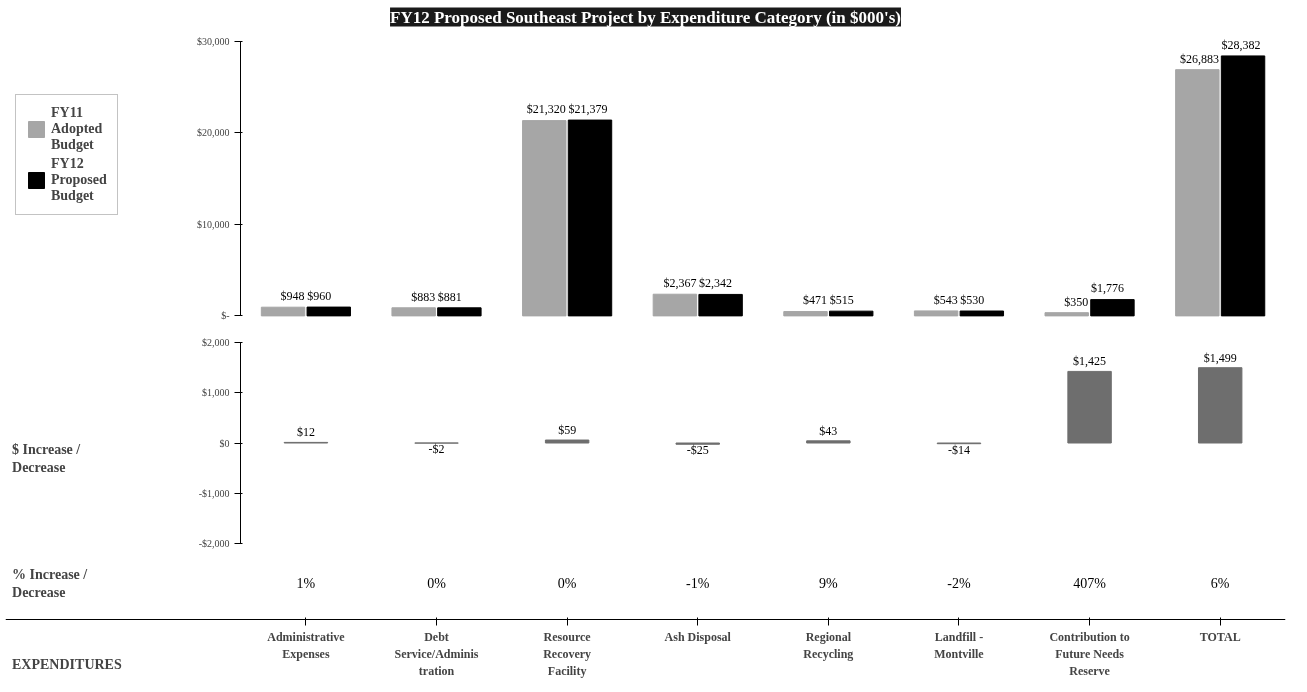 The height and width of the screenshot is (692, 1307). Describe the element at coordinates (50, 584) in the screenshot. I see `text: % Increase / Decrease` at that location.